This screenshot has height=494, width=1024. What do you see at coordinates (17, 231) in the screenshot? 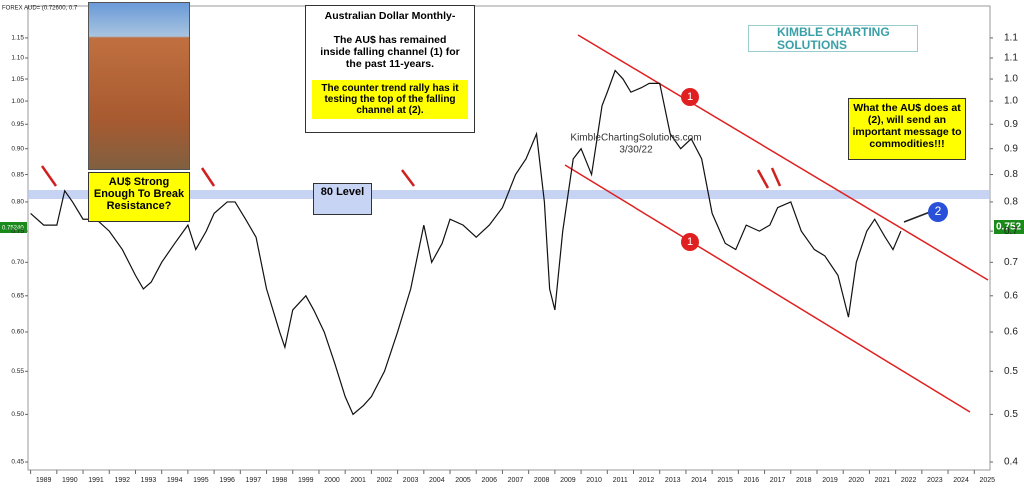
I see `y-tick-label: 0.75` at bounding box center [17, 231].